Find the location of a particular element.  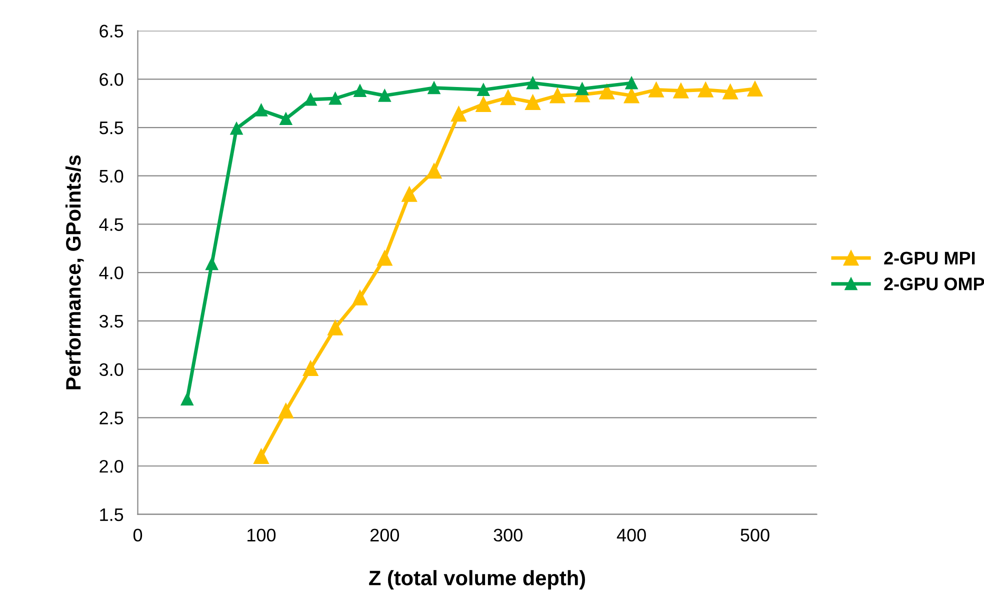

legend-label: 2-GPU MPI is located at coordinates (929, 258).